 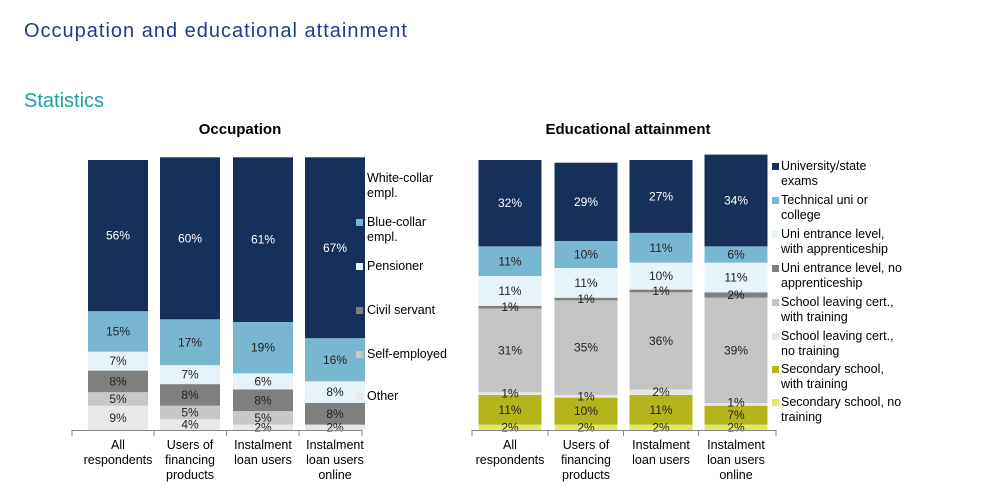 I want to click on legend-item: Pensioner, so click(x=389, y=266).